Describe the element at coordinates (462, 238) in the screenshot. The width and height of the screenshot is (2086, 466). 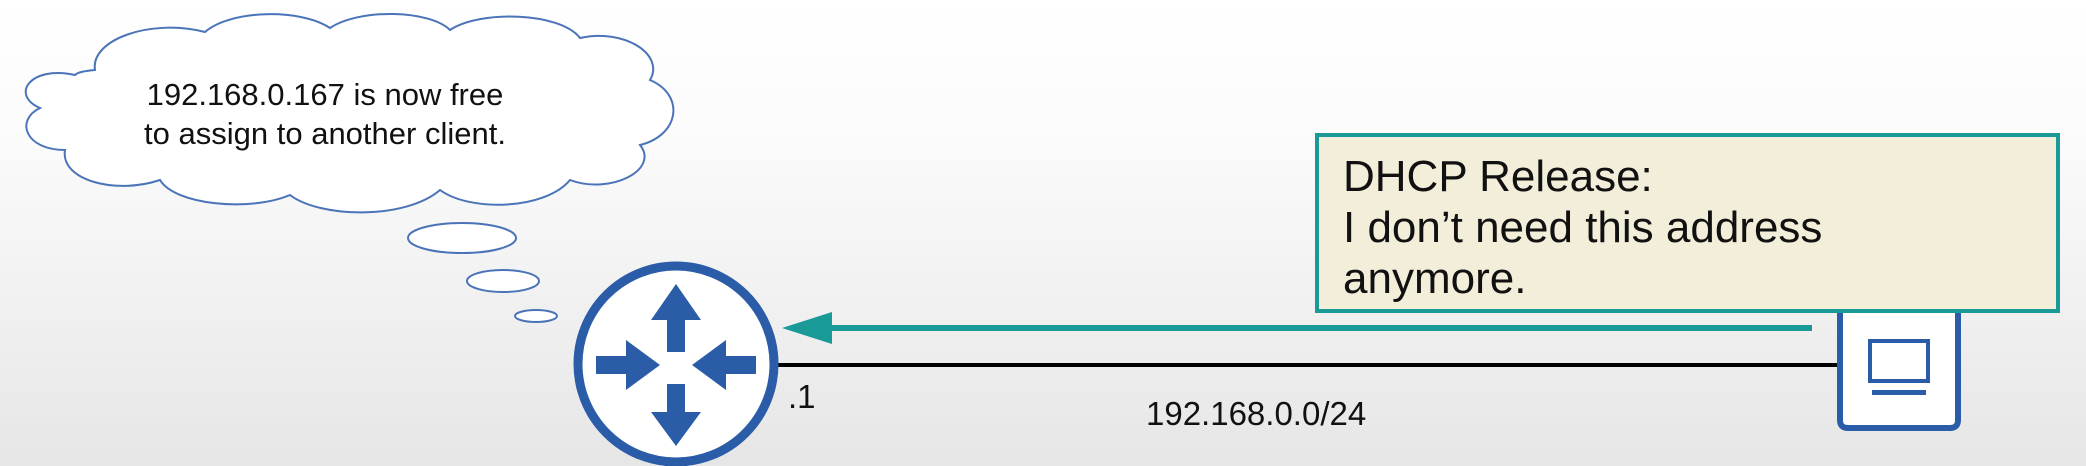
I see `thought-bubble-large` at that location.